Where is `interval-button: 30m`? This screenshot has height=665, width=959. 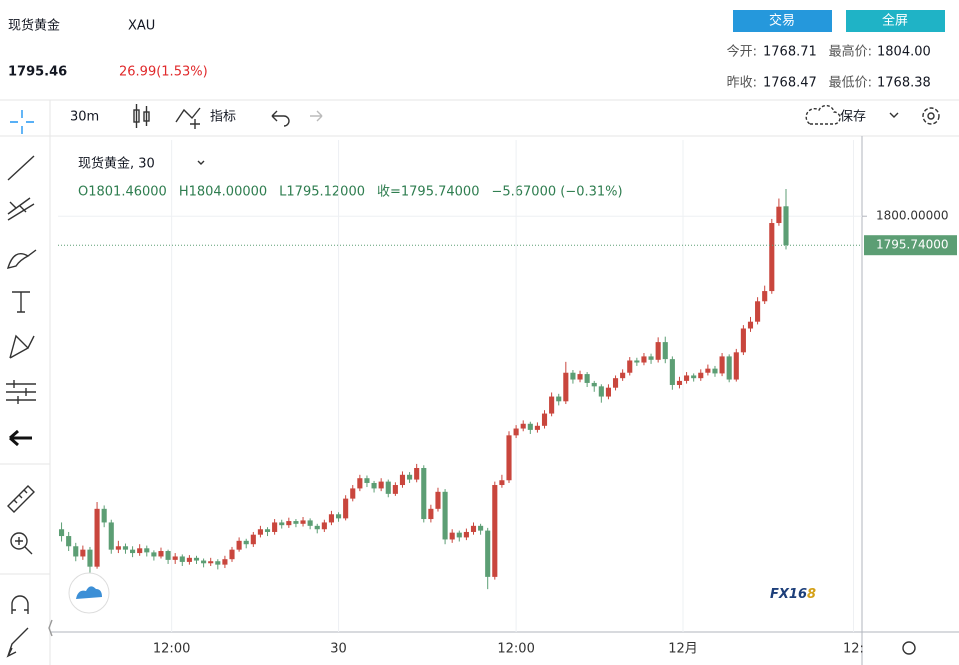 interval-button: 30m is located at coordinates (84, 117).